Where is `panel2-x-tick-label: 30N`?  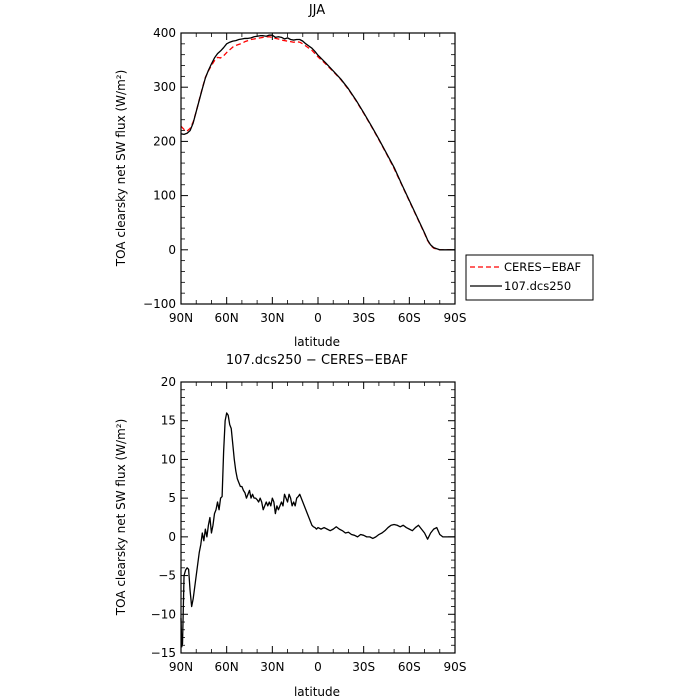 panel2-x-tick-label: 30N is located at coordinates (272, 667).